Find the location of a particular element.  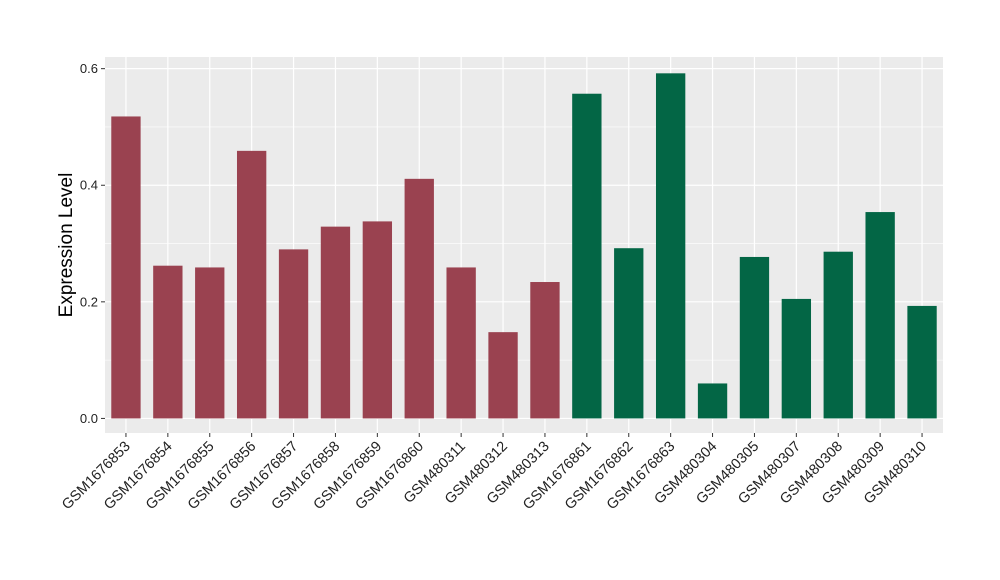

bar-GSM480312 is located at coordinates (503, 375).